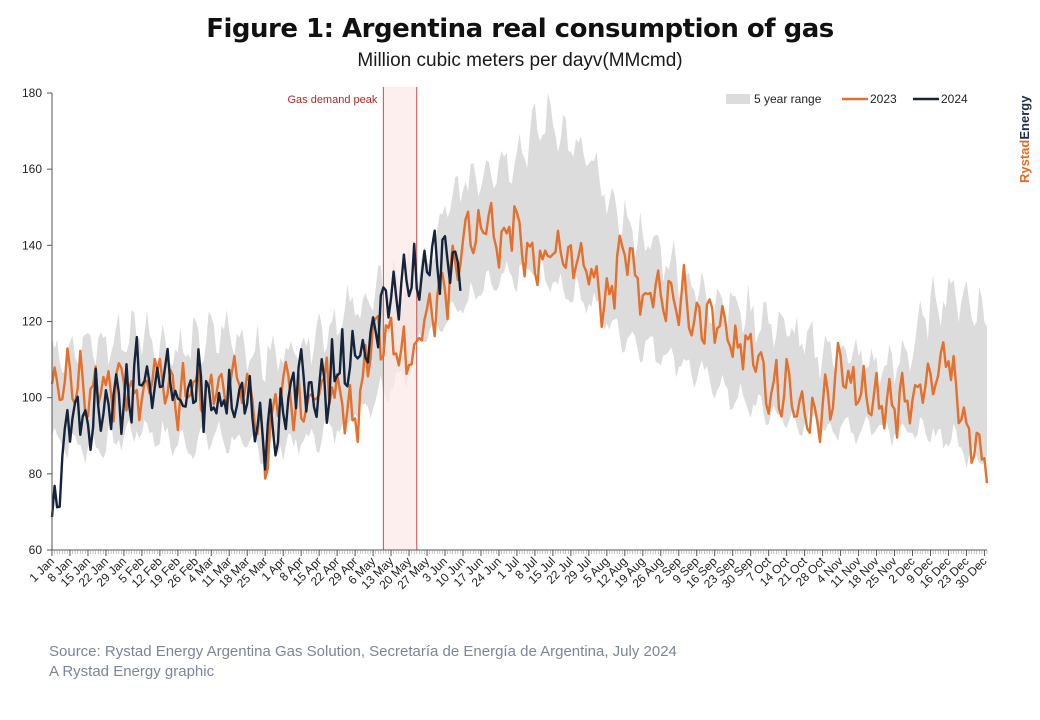 The height and width of the screenshot is (720, 1040). What do you see at coordinates (32, 322) in the screenshot?
I see `y-tick-label: 120` at bounding box center [32, 322].